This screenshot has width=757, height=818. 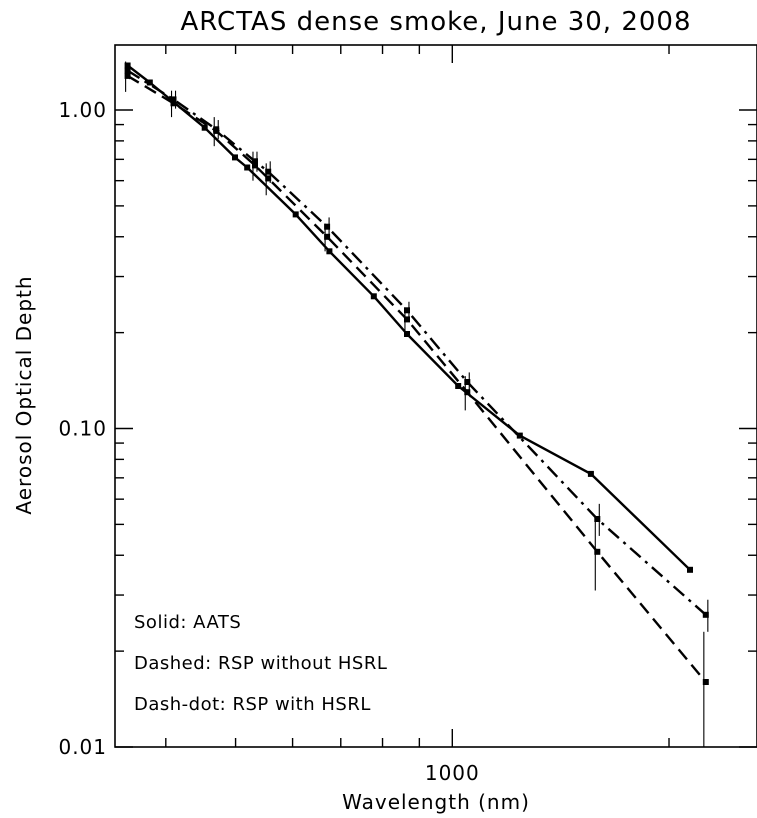 I want to click on y-tick-label: 0.10, so click(x=82, y=429).